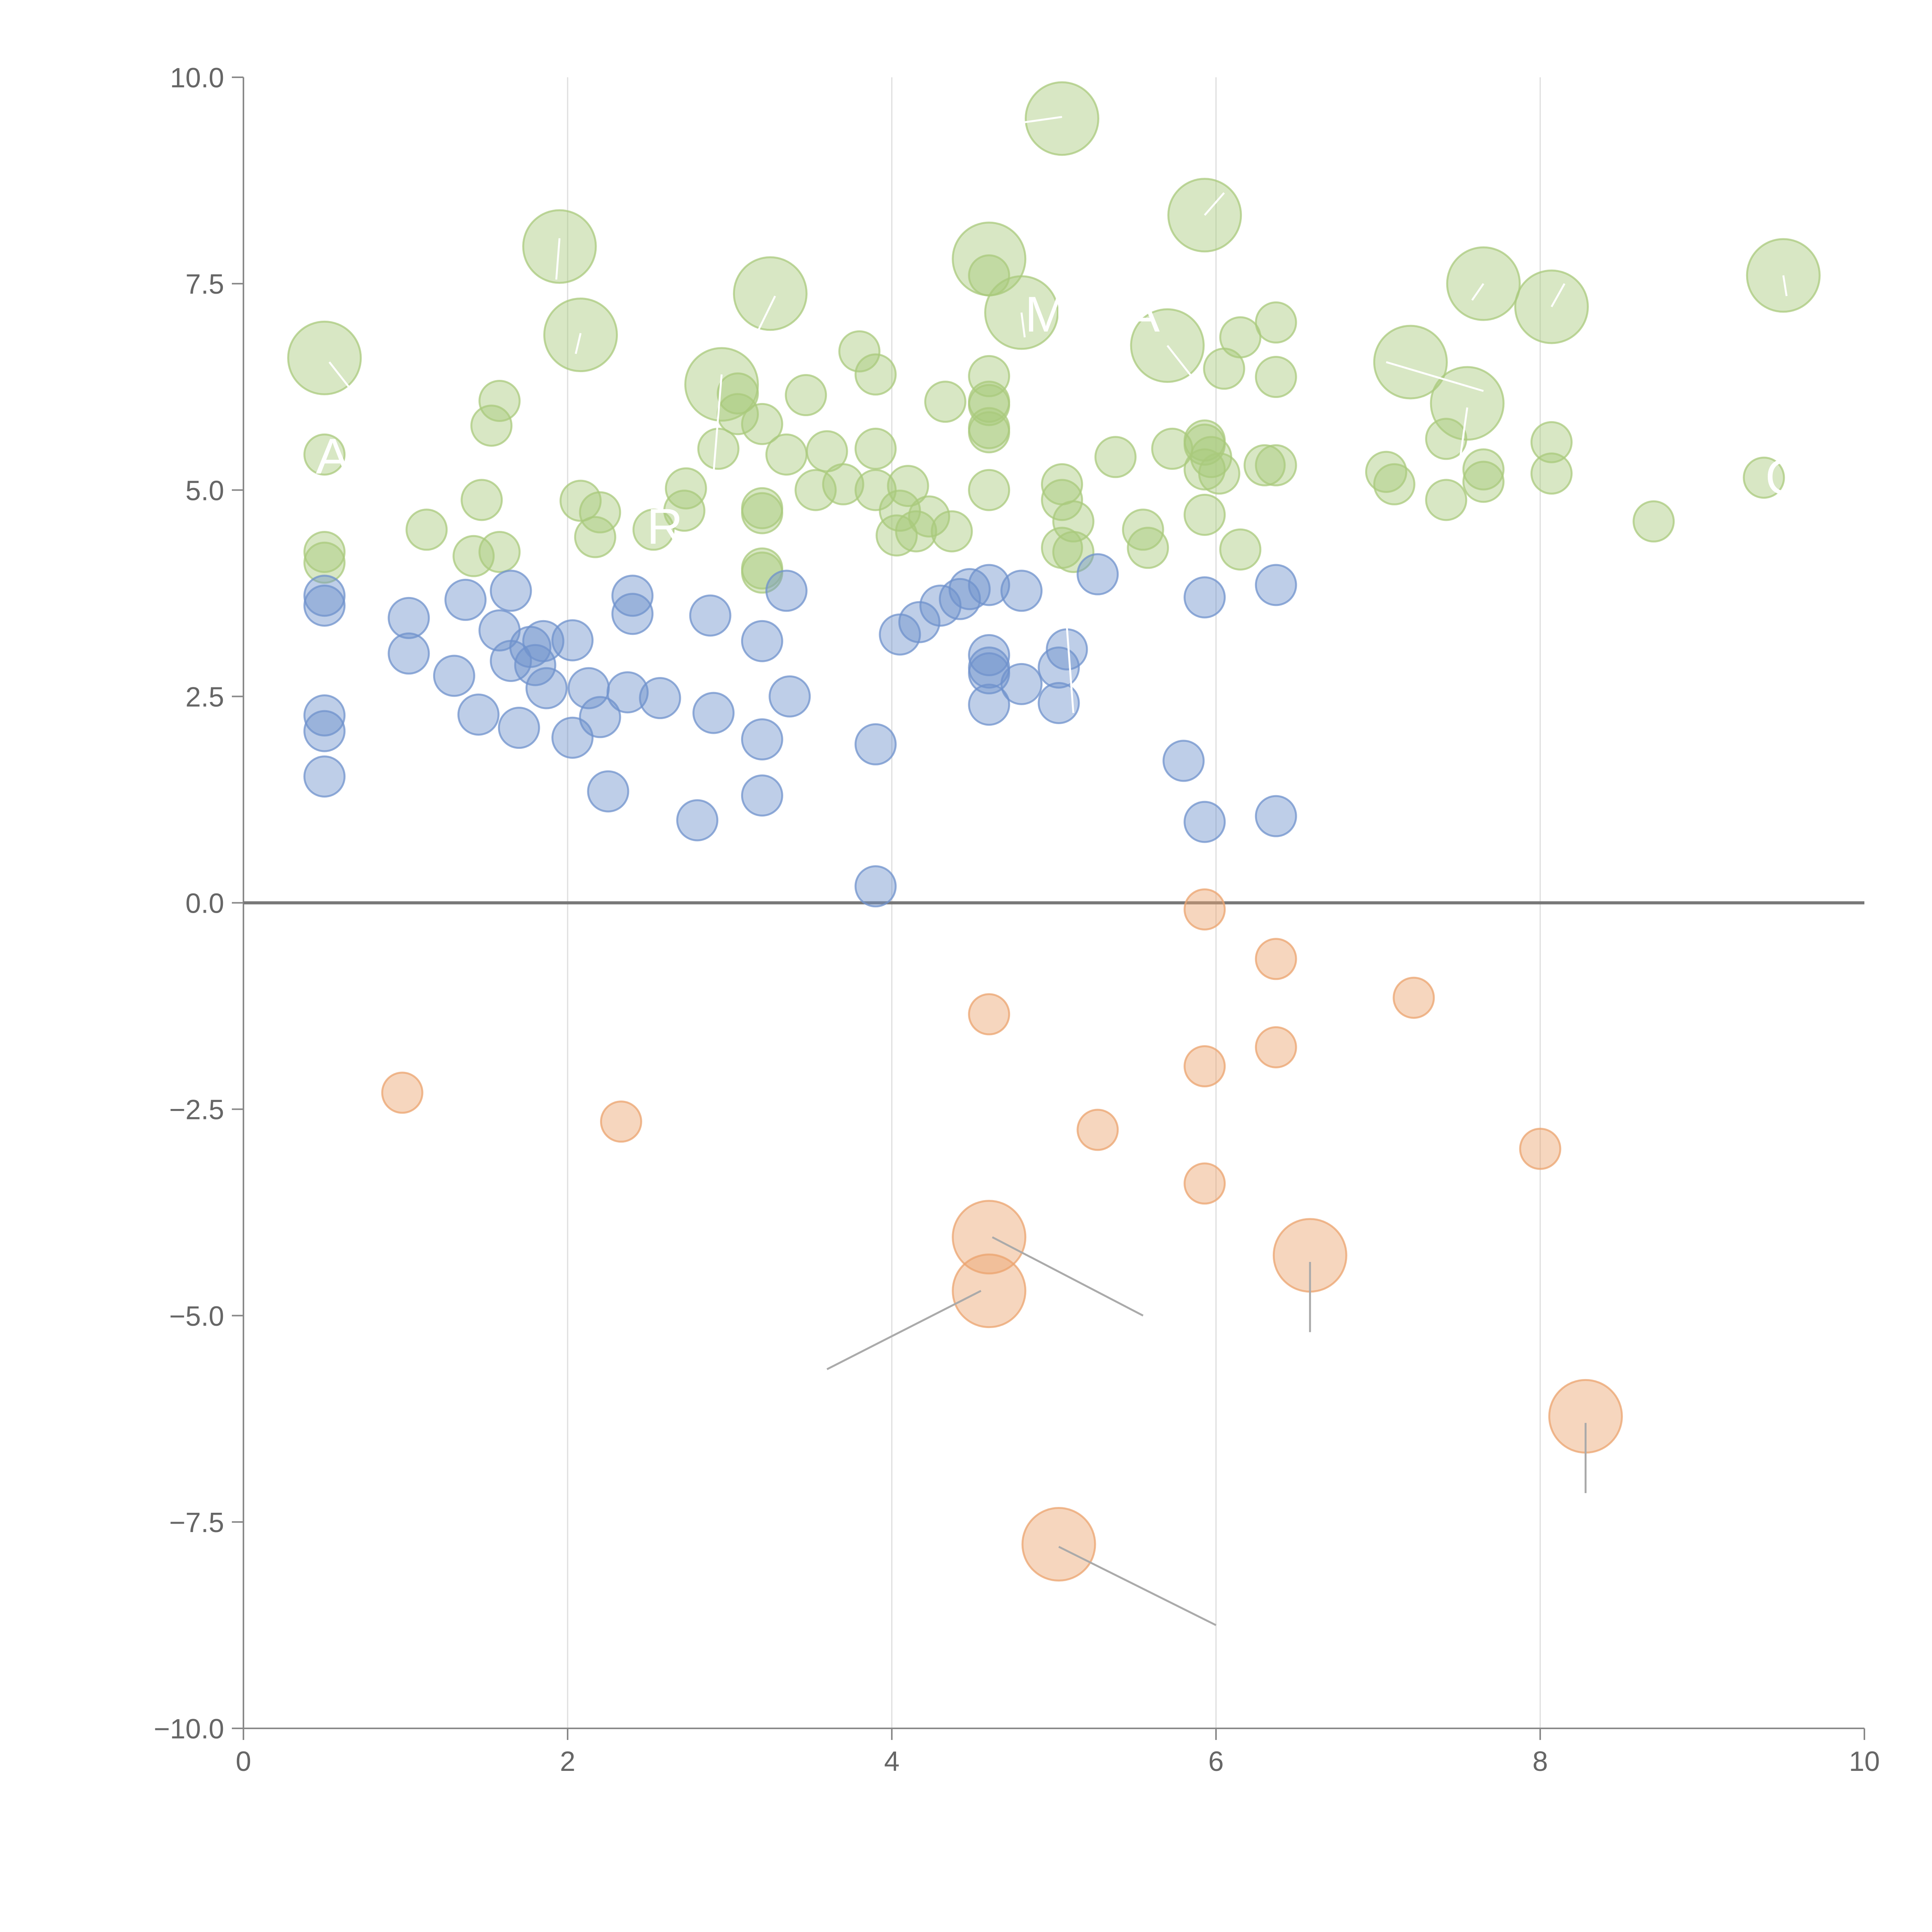 This screenshot has height=1932, width=1932. Describe the element at coordinates (1865, 1761) in the screenshot. I see `x-tick-label: 10` at that location.